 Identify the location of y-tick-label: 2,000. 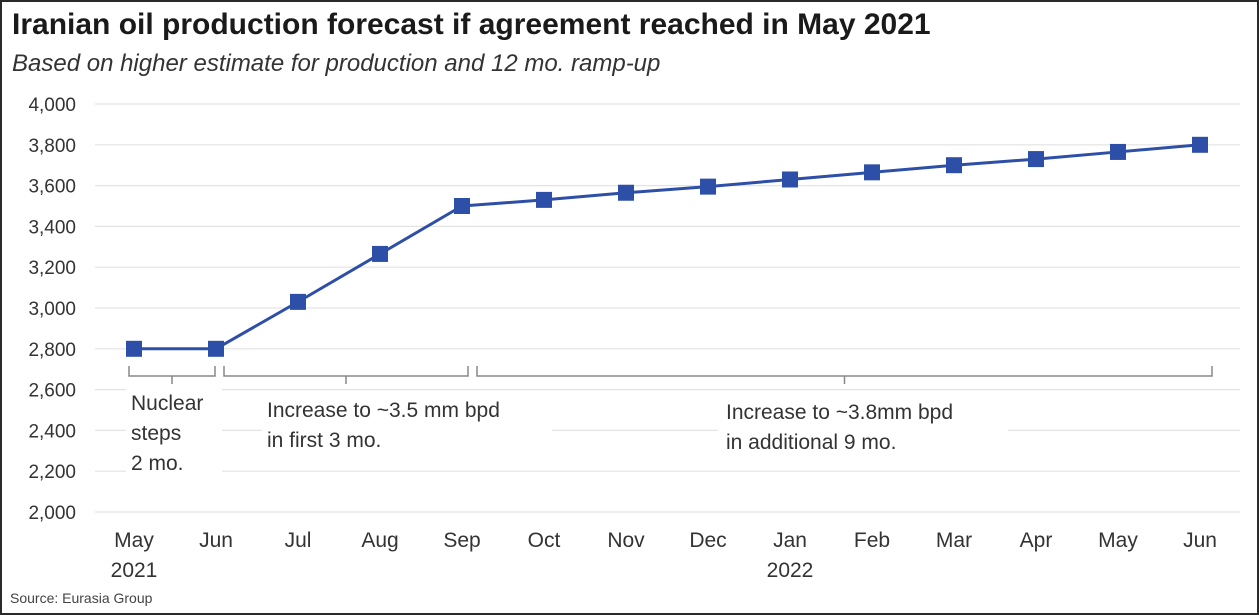
(52, 513).